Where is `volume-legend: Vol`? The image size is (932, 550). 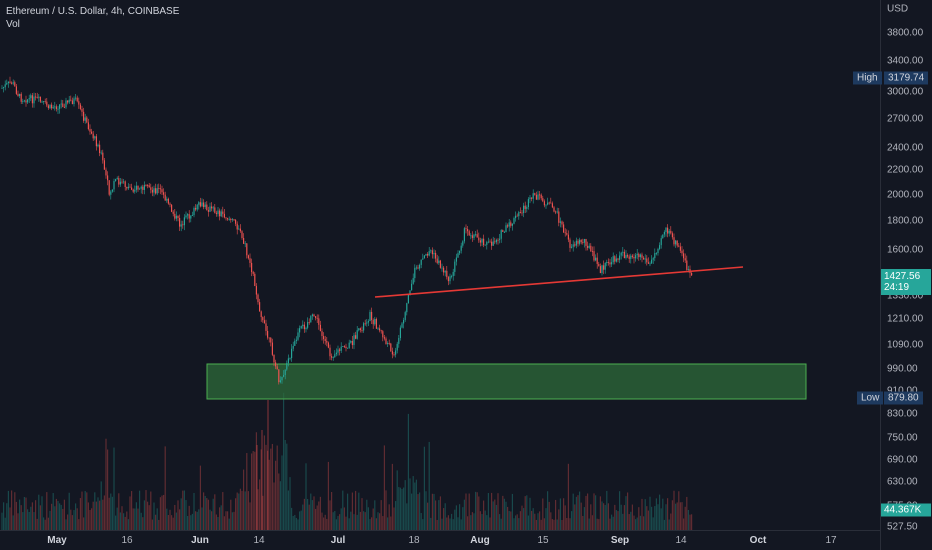
volume-legend: Vol is located at coordinates (13, 24).